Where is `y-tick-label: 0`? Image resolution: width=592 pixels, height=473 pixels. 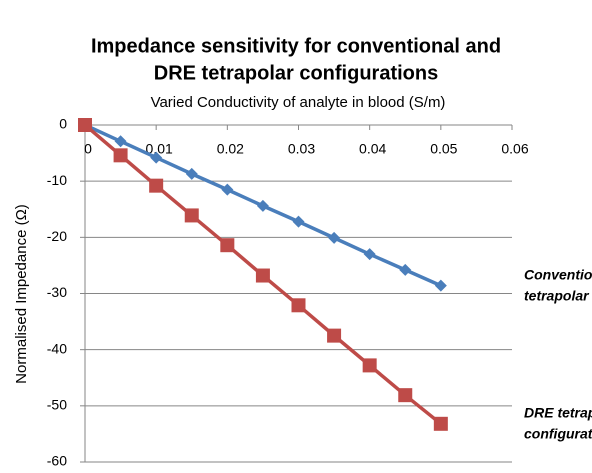
y-tick-label: 0 is located at coordinates (63, 124).